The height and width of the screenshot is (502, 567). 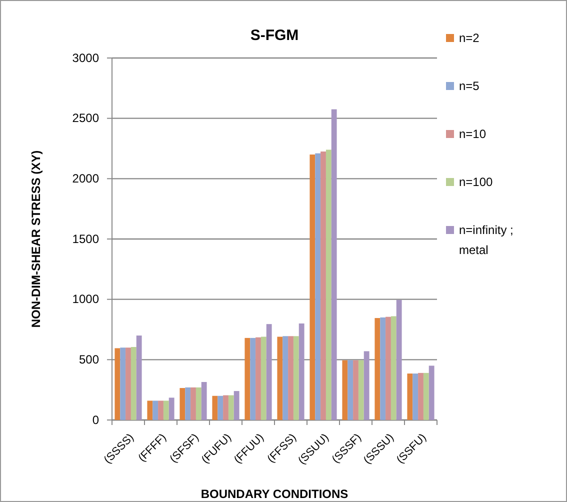 I want to click on y-tick-label: 1000, so click(x=86, y=299).